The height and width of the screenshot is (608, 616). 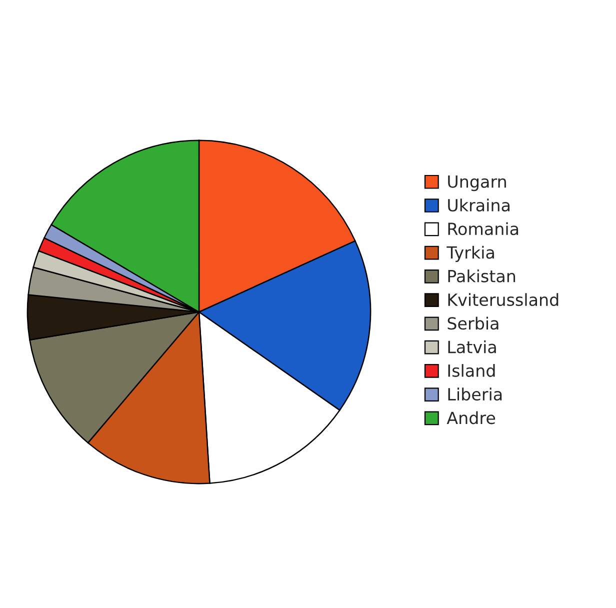 What do you see at coordinates (471, 417) in the screenshot?
I see `legend-label: Andre` at bounding box center [471, 417].